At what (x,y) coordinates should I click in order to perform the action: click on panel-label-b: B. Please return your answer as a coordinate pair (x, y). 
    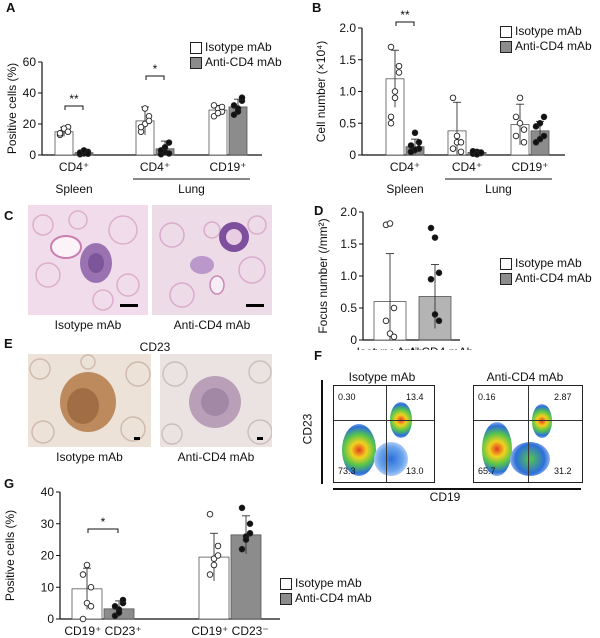
    Looking at the image, I should click on (317, 7).